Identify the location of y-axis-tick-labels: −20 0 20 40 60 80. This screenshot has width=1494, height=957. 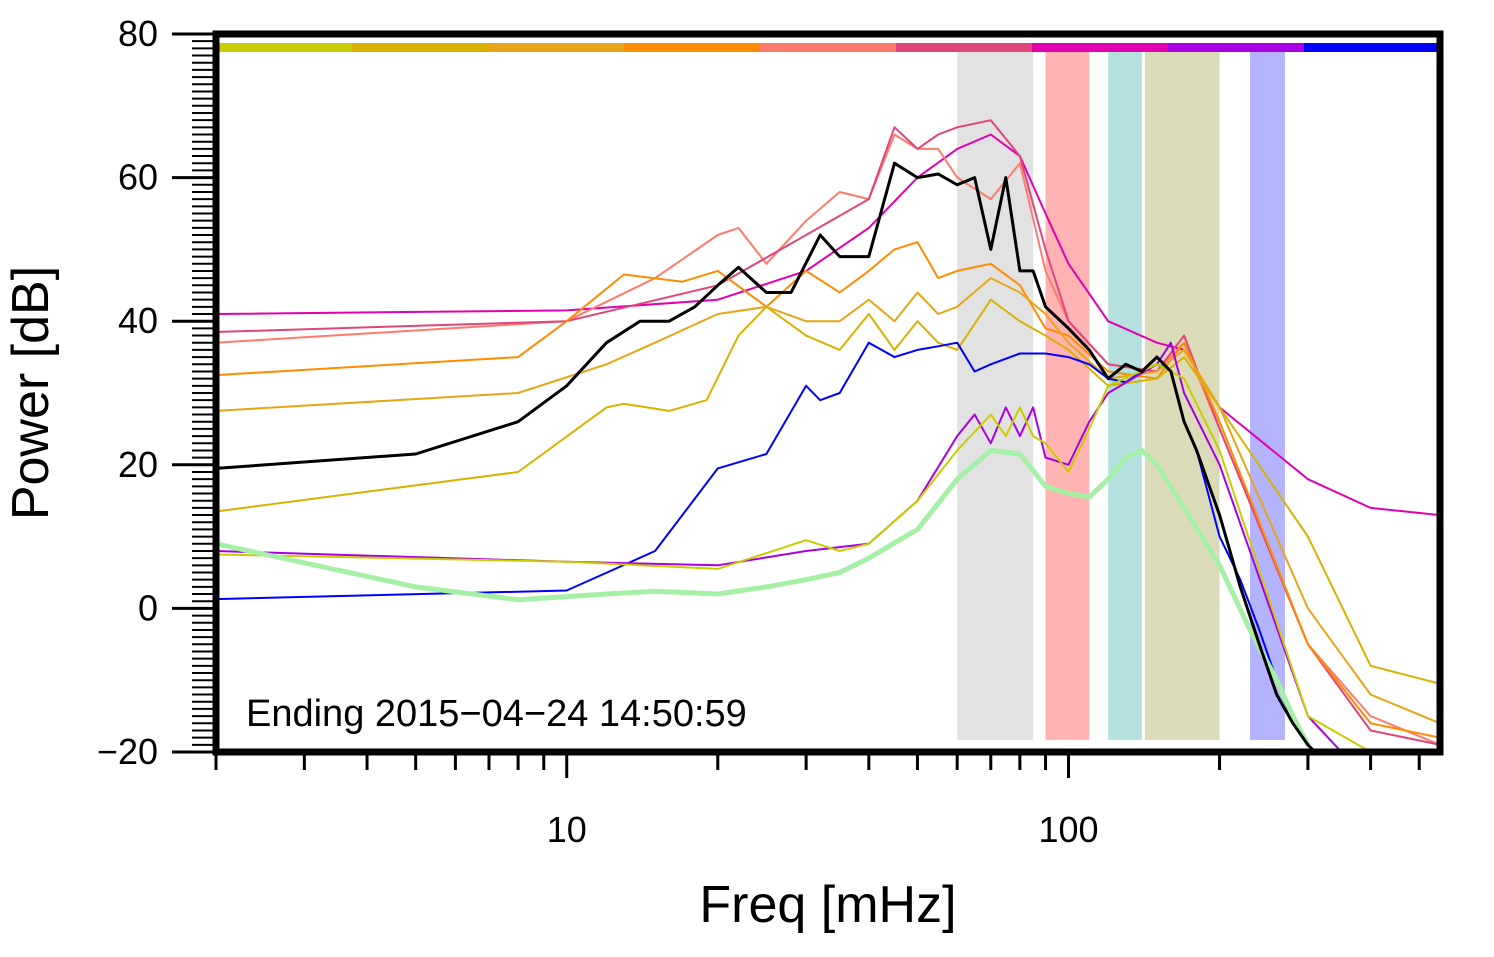
(127, 392).